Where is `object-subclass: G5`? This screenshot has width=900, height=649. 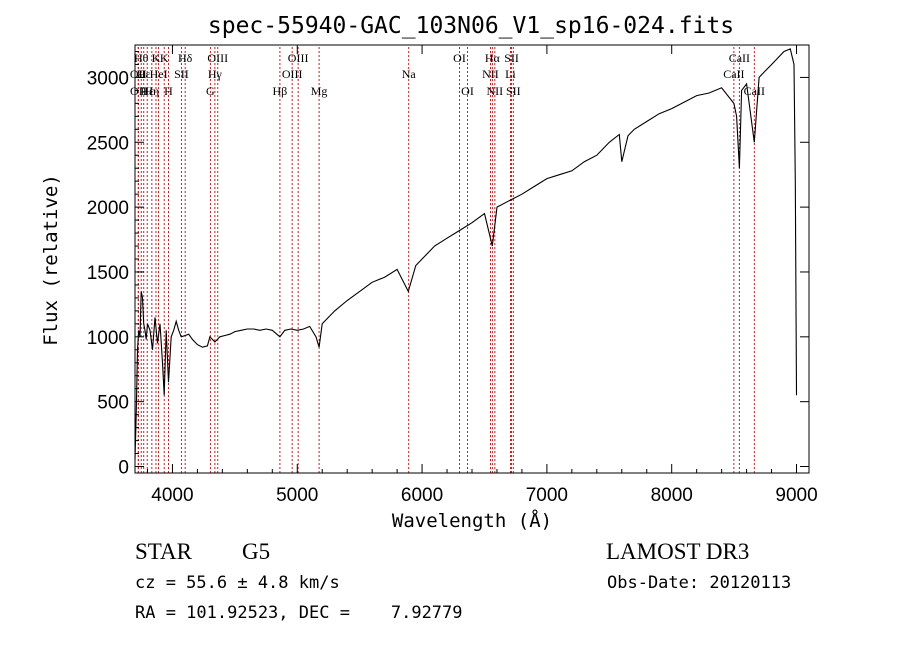 object-subclass: G5 is located at coordinates (256, 551).